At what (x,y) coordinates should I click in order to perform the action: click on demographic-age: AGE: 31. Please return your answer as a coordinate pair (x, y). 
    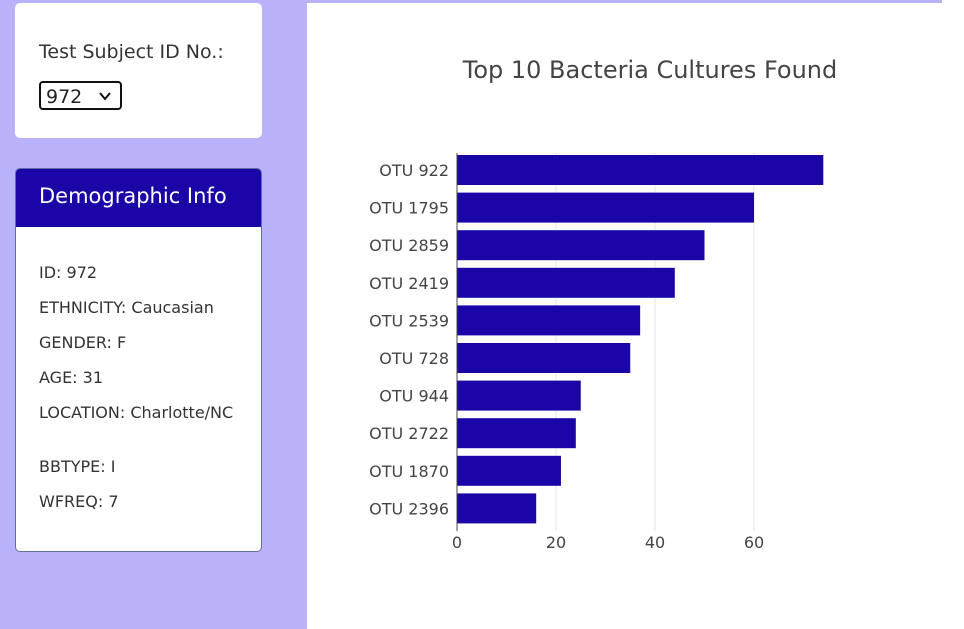
    Looking at the image, I should click on (71, 377).